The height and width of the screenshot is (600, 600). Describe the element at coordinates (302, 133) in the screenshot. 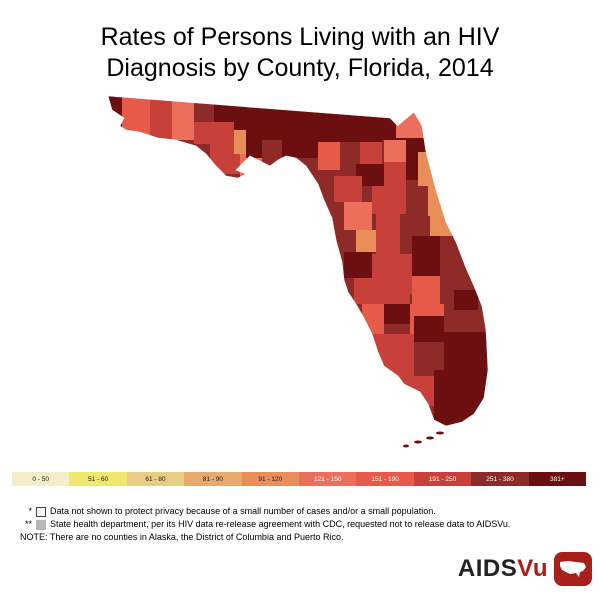

I see `county-leon` at that location.